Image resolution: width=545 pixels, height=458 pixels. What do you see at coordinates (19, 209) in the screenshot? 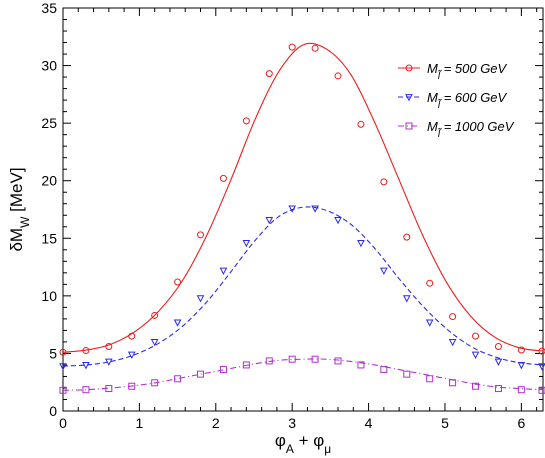
I see `y-axis-title: δMW [MeV]` at bounding box center [19, 209].